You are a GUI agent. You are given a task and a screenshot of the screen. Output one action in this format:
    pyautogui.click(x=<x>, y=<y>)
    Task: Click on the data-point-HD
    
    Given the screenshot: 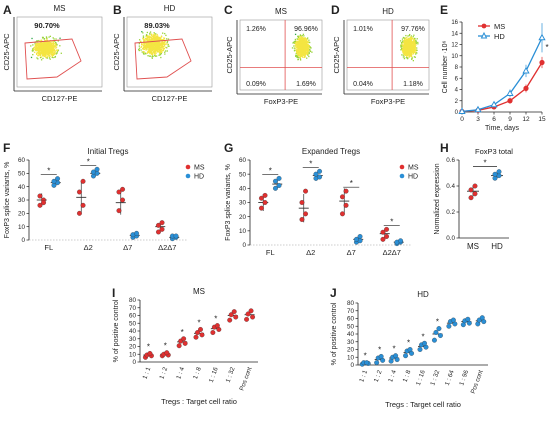 What is the action you would take?
    pyautogui.click(x=499, y=172)
    